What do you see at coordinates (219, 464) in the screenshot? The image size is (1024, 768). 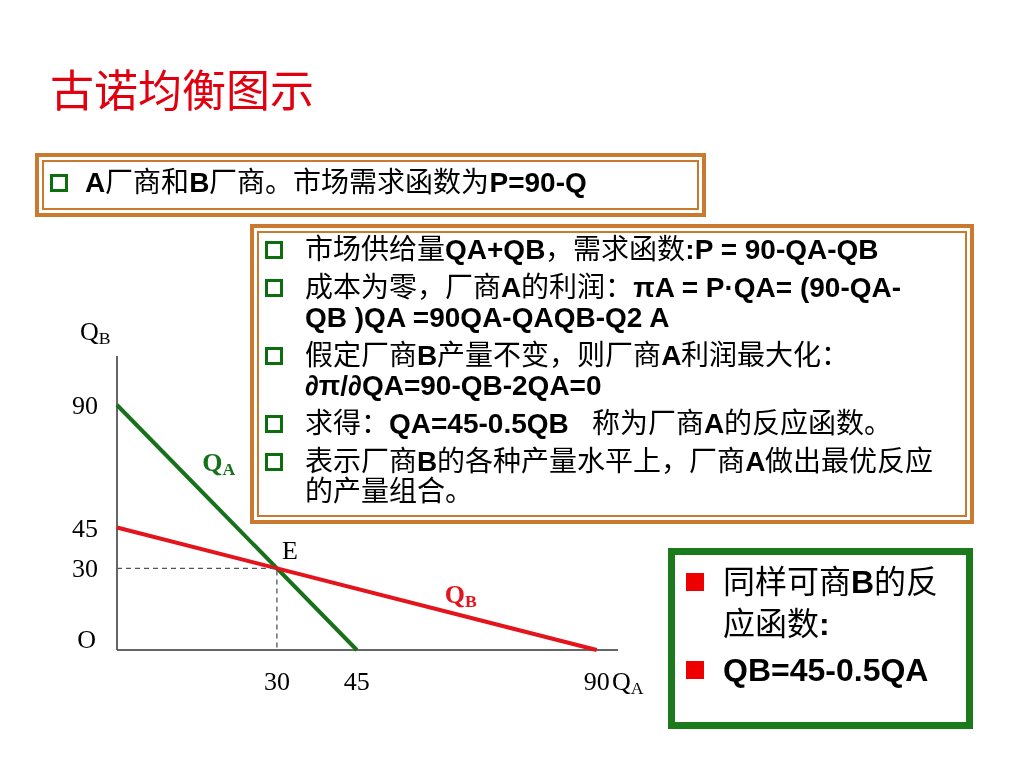 I see `legend-label: Q$_{A}$` at bounding box center [219, 464].